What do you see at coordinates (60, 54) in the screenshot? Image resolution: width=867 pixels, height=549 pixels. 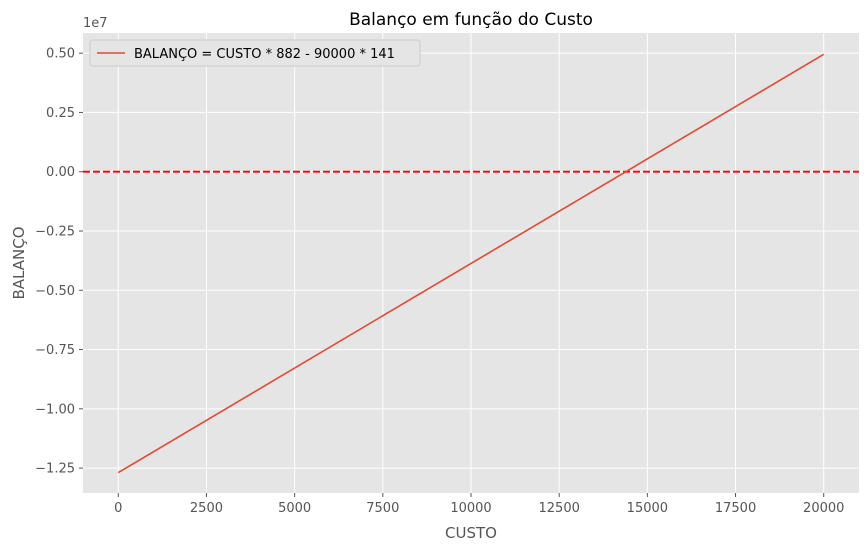 I see `y-tick-label: 0.50` at bounding box center [60, 54].